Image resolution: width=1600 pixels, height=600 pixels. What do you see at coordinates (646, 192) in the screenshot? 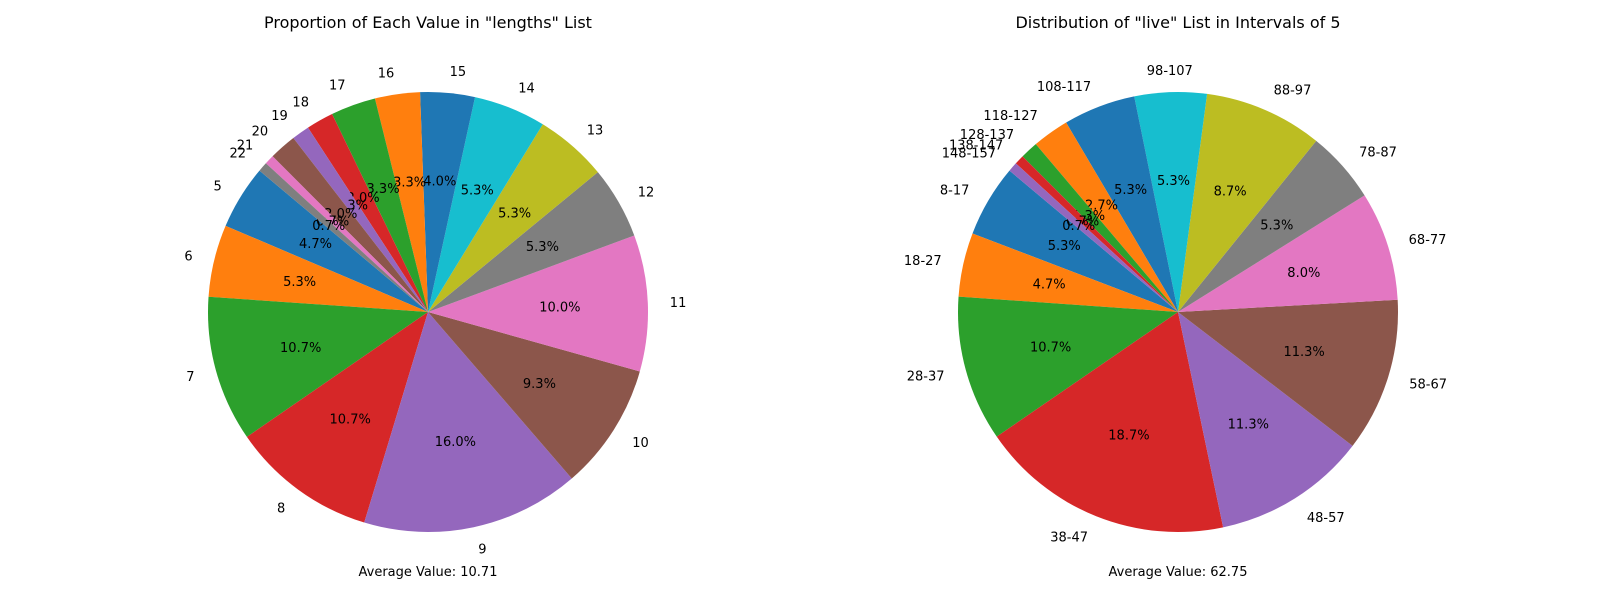
I see `lengths-slice-label-7: 12` at bounding box center [646, 192].